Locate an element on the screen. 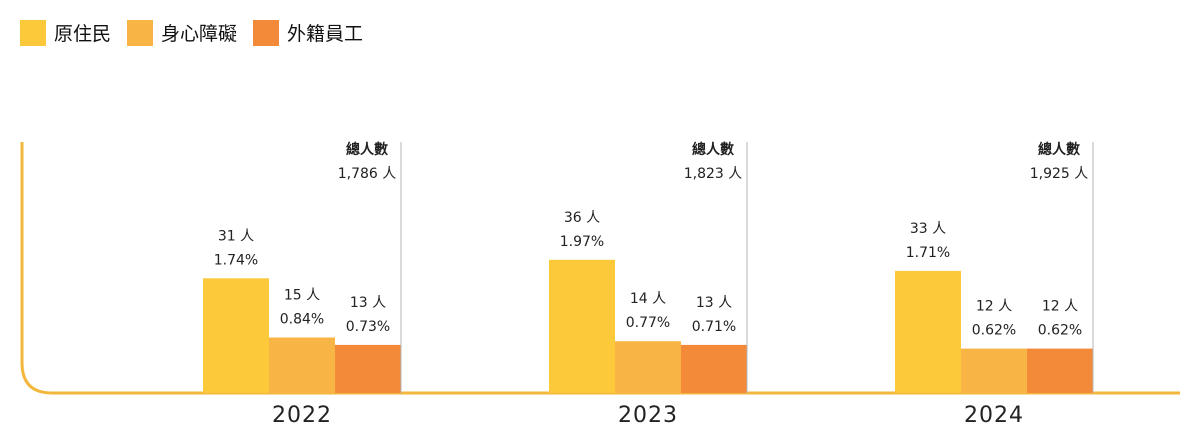  legend-item-disability: 身心障礙 is located at coordinates (182, 32).